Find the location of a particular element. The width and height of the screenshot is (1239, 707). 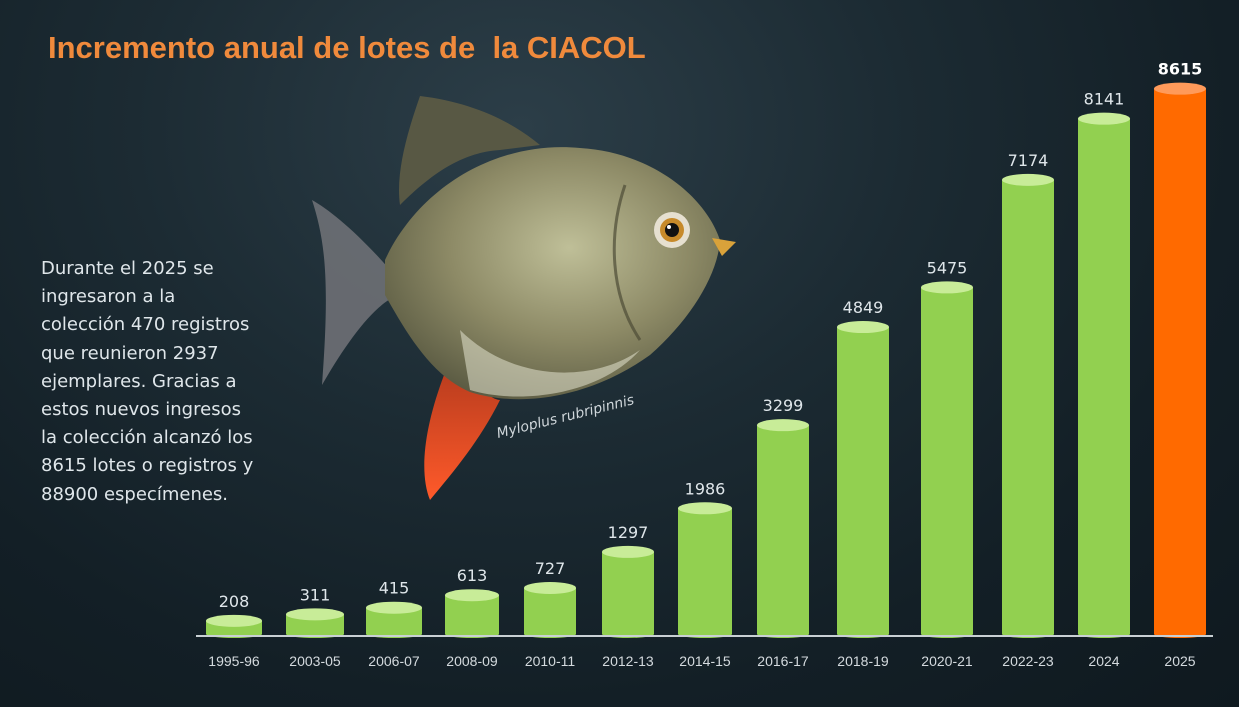

bar-2024 is located at coordinates (1104, 375).